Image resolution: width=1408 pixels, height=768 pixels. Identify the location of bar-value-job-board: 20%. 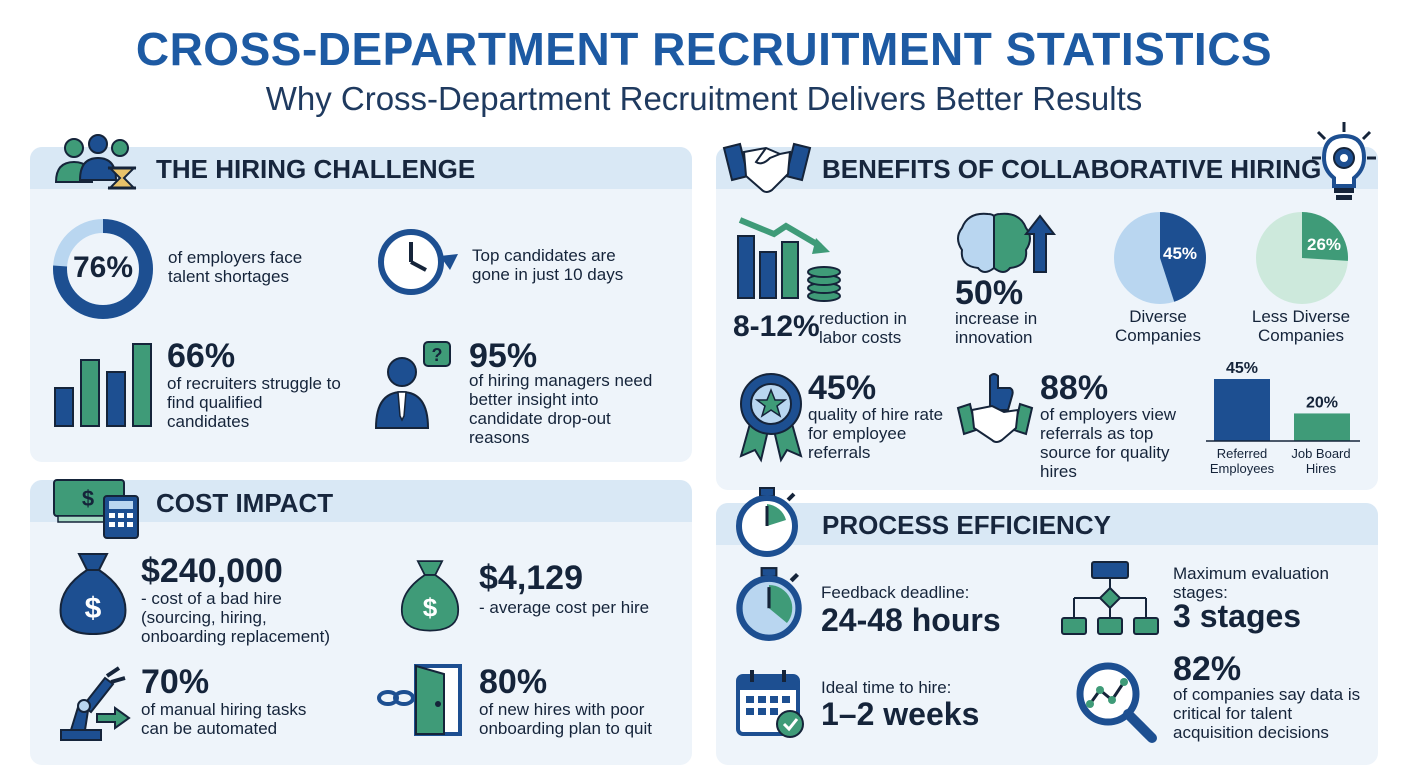
(1322, 402).